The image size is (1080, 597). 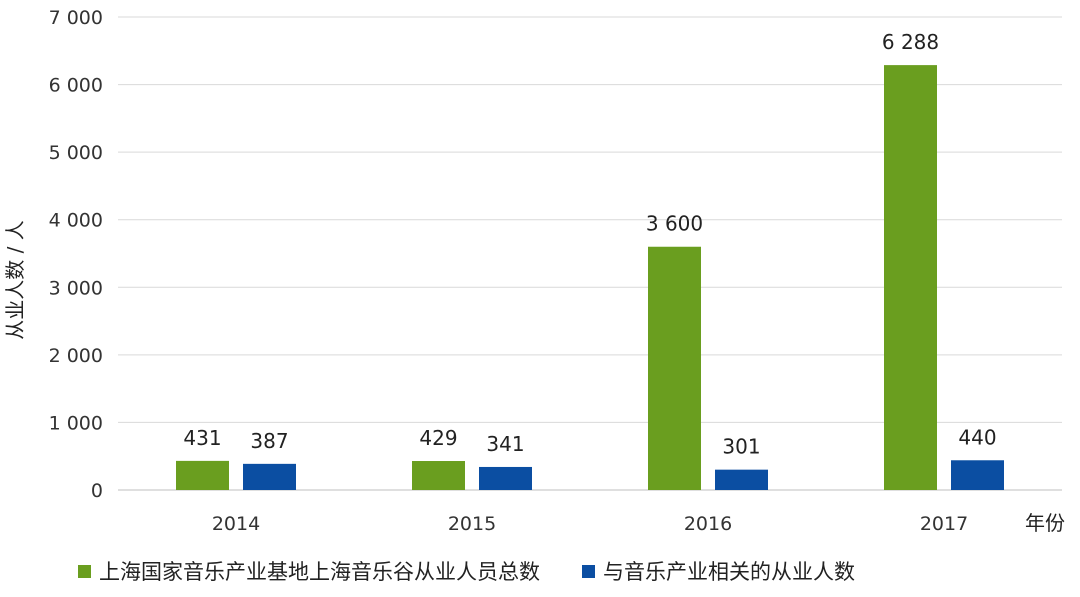 I want to click on bar-1-2015, so click(x=438, y=475).